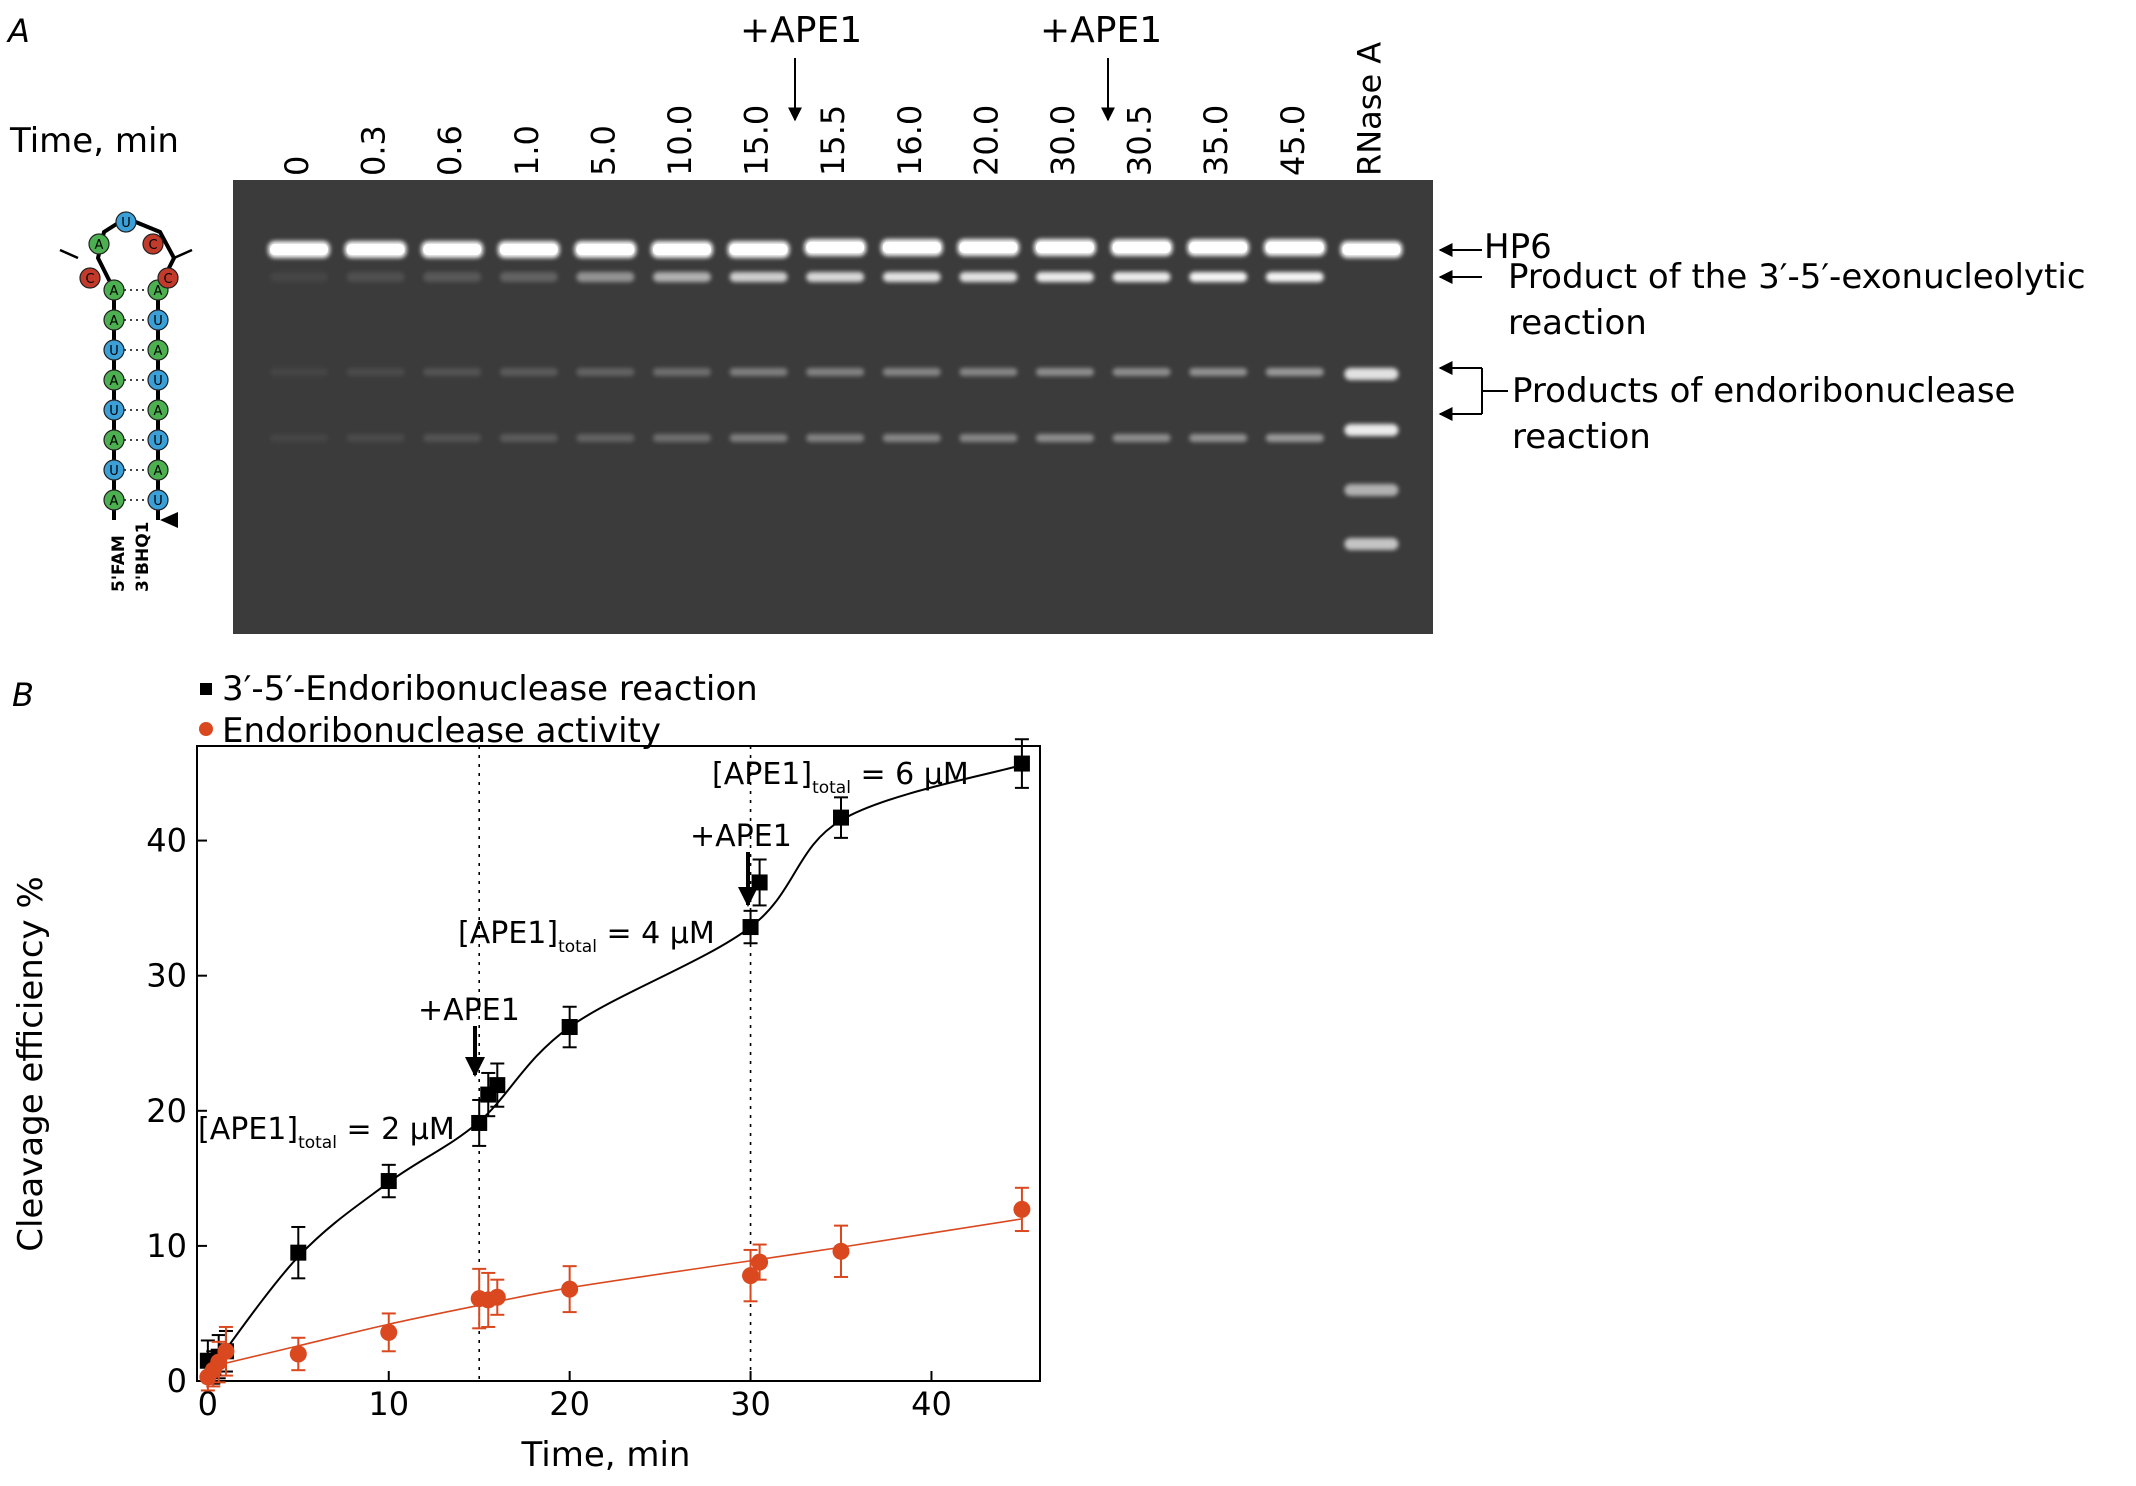 The height and width of the screenshot is (1486, 2136). I want to click on lane-label: 15.0, so click(757, 140).